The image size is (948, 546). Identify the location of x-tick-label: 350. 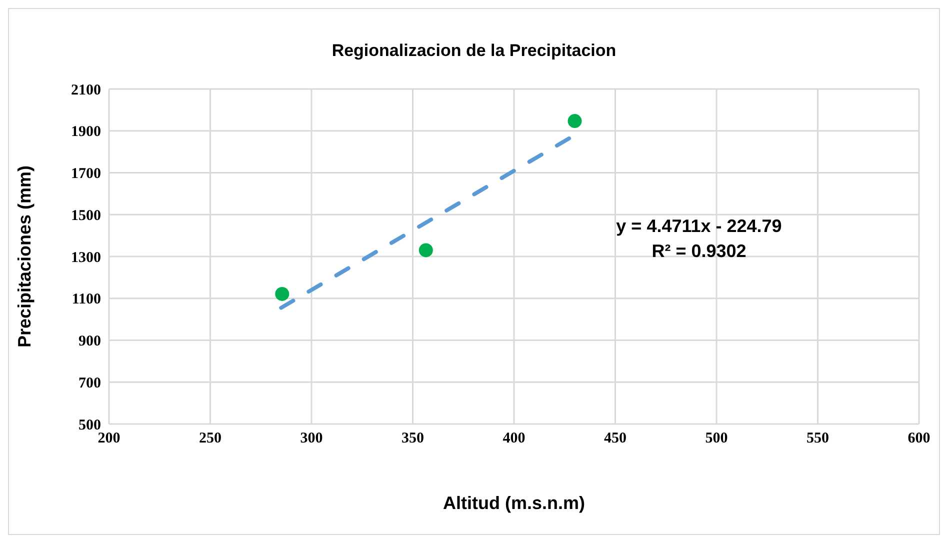
(413, 438).